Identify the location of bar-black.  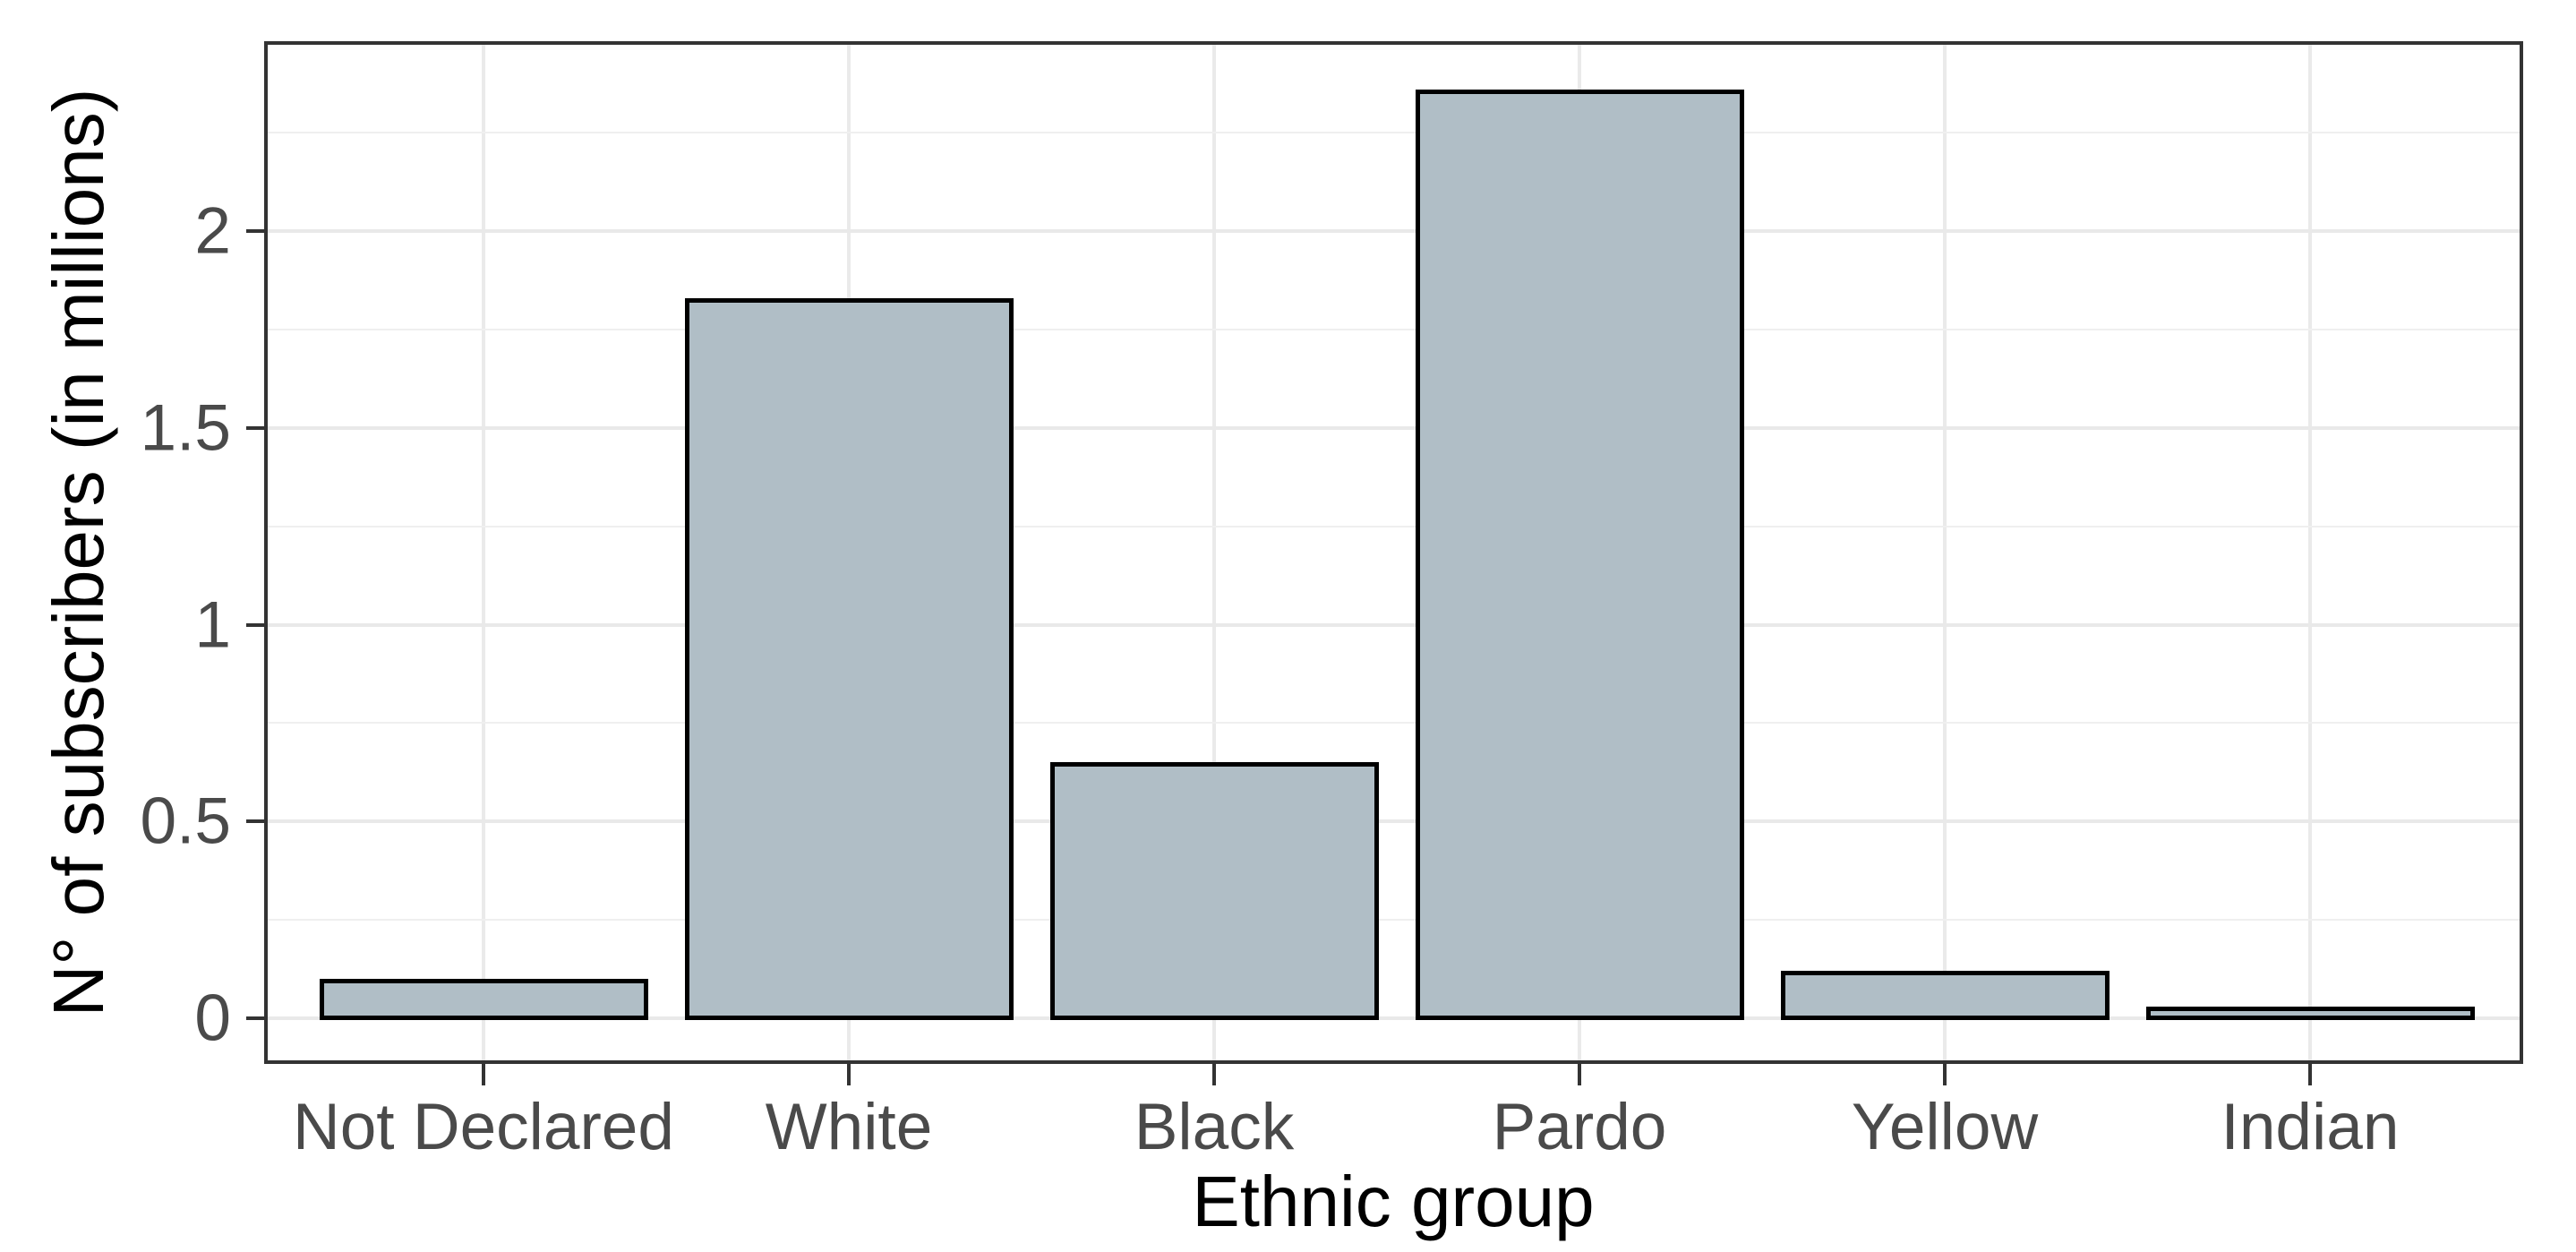
(1214, 891).